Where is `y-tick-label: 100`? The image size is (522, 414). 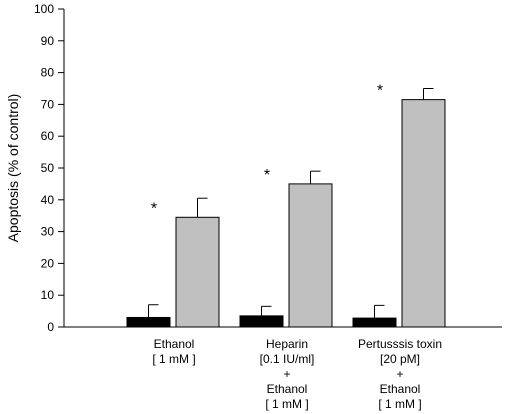 y-tick-label: 100 is located at coordinates (44, 9).